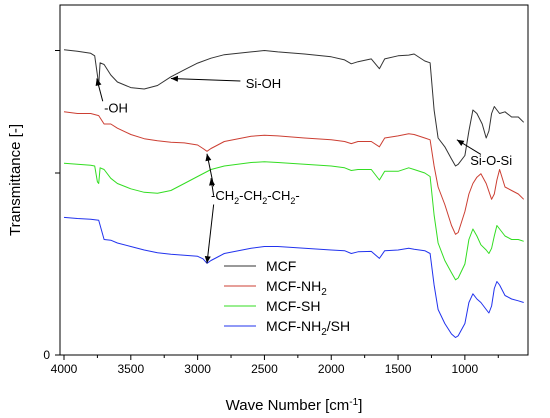 The image size is (550, 418). Describe the element at coordinates (130, 369) in the screenshot. I see `x-tick-label: 3500` at that location.